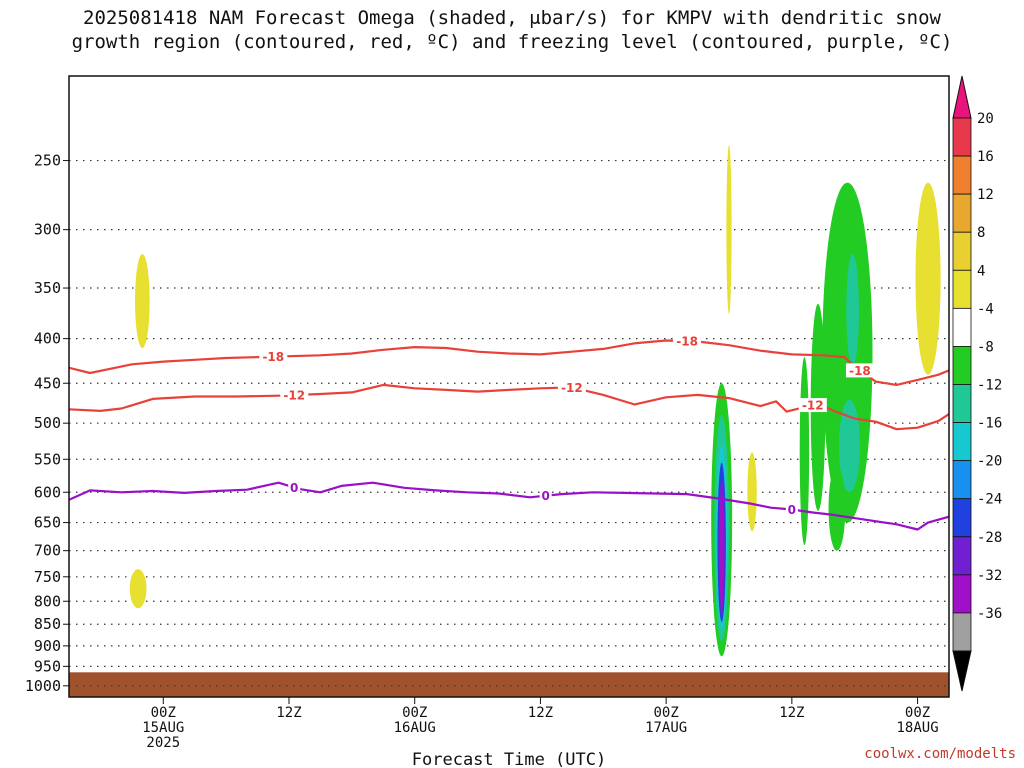 The height and width of the screenshot is (768, 1024). What do you see at coordinates (47, 161) in the screenshot?
I see `y-tick-label: 250` at bounding box center [47, 161].